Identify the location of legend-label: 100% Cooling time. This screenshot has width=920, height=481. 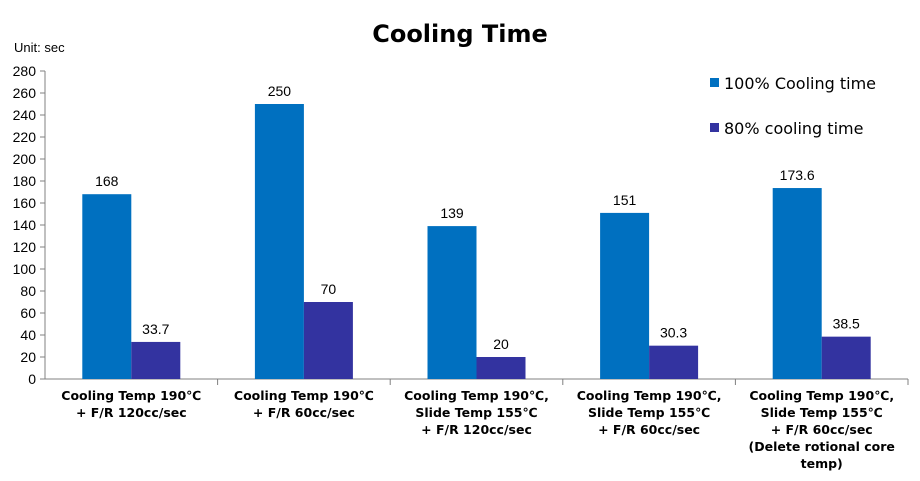
(800, 83).